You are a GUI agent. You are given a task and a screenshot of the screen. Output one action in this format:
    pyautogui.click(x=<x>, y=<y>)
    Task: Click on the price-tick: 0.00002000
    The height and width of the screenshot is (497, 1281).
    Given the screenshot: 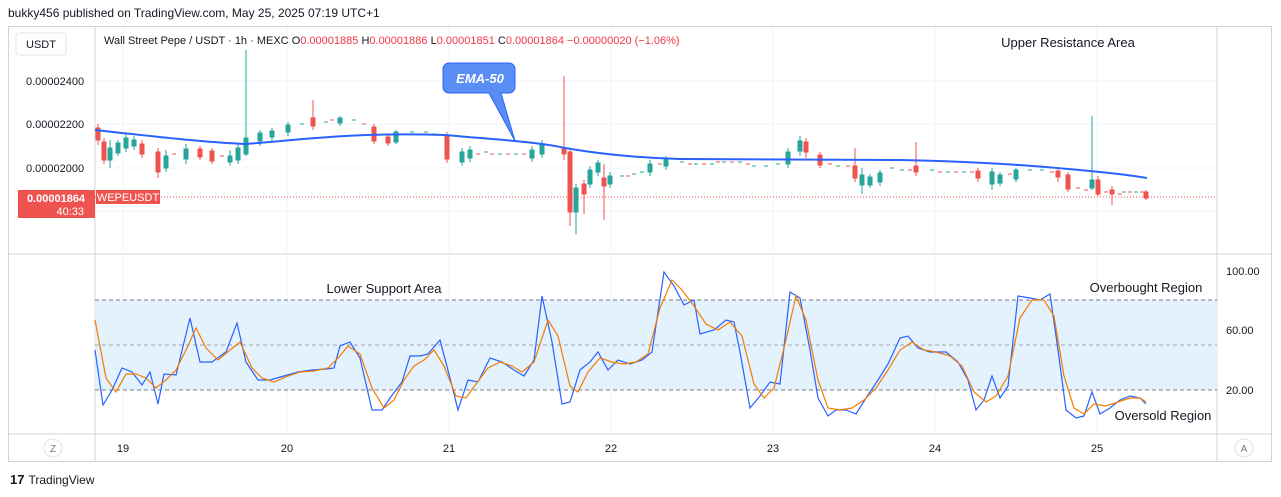 What is the action you would take?
    pyautogui.click(x=55, y=169)
    